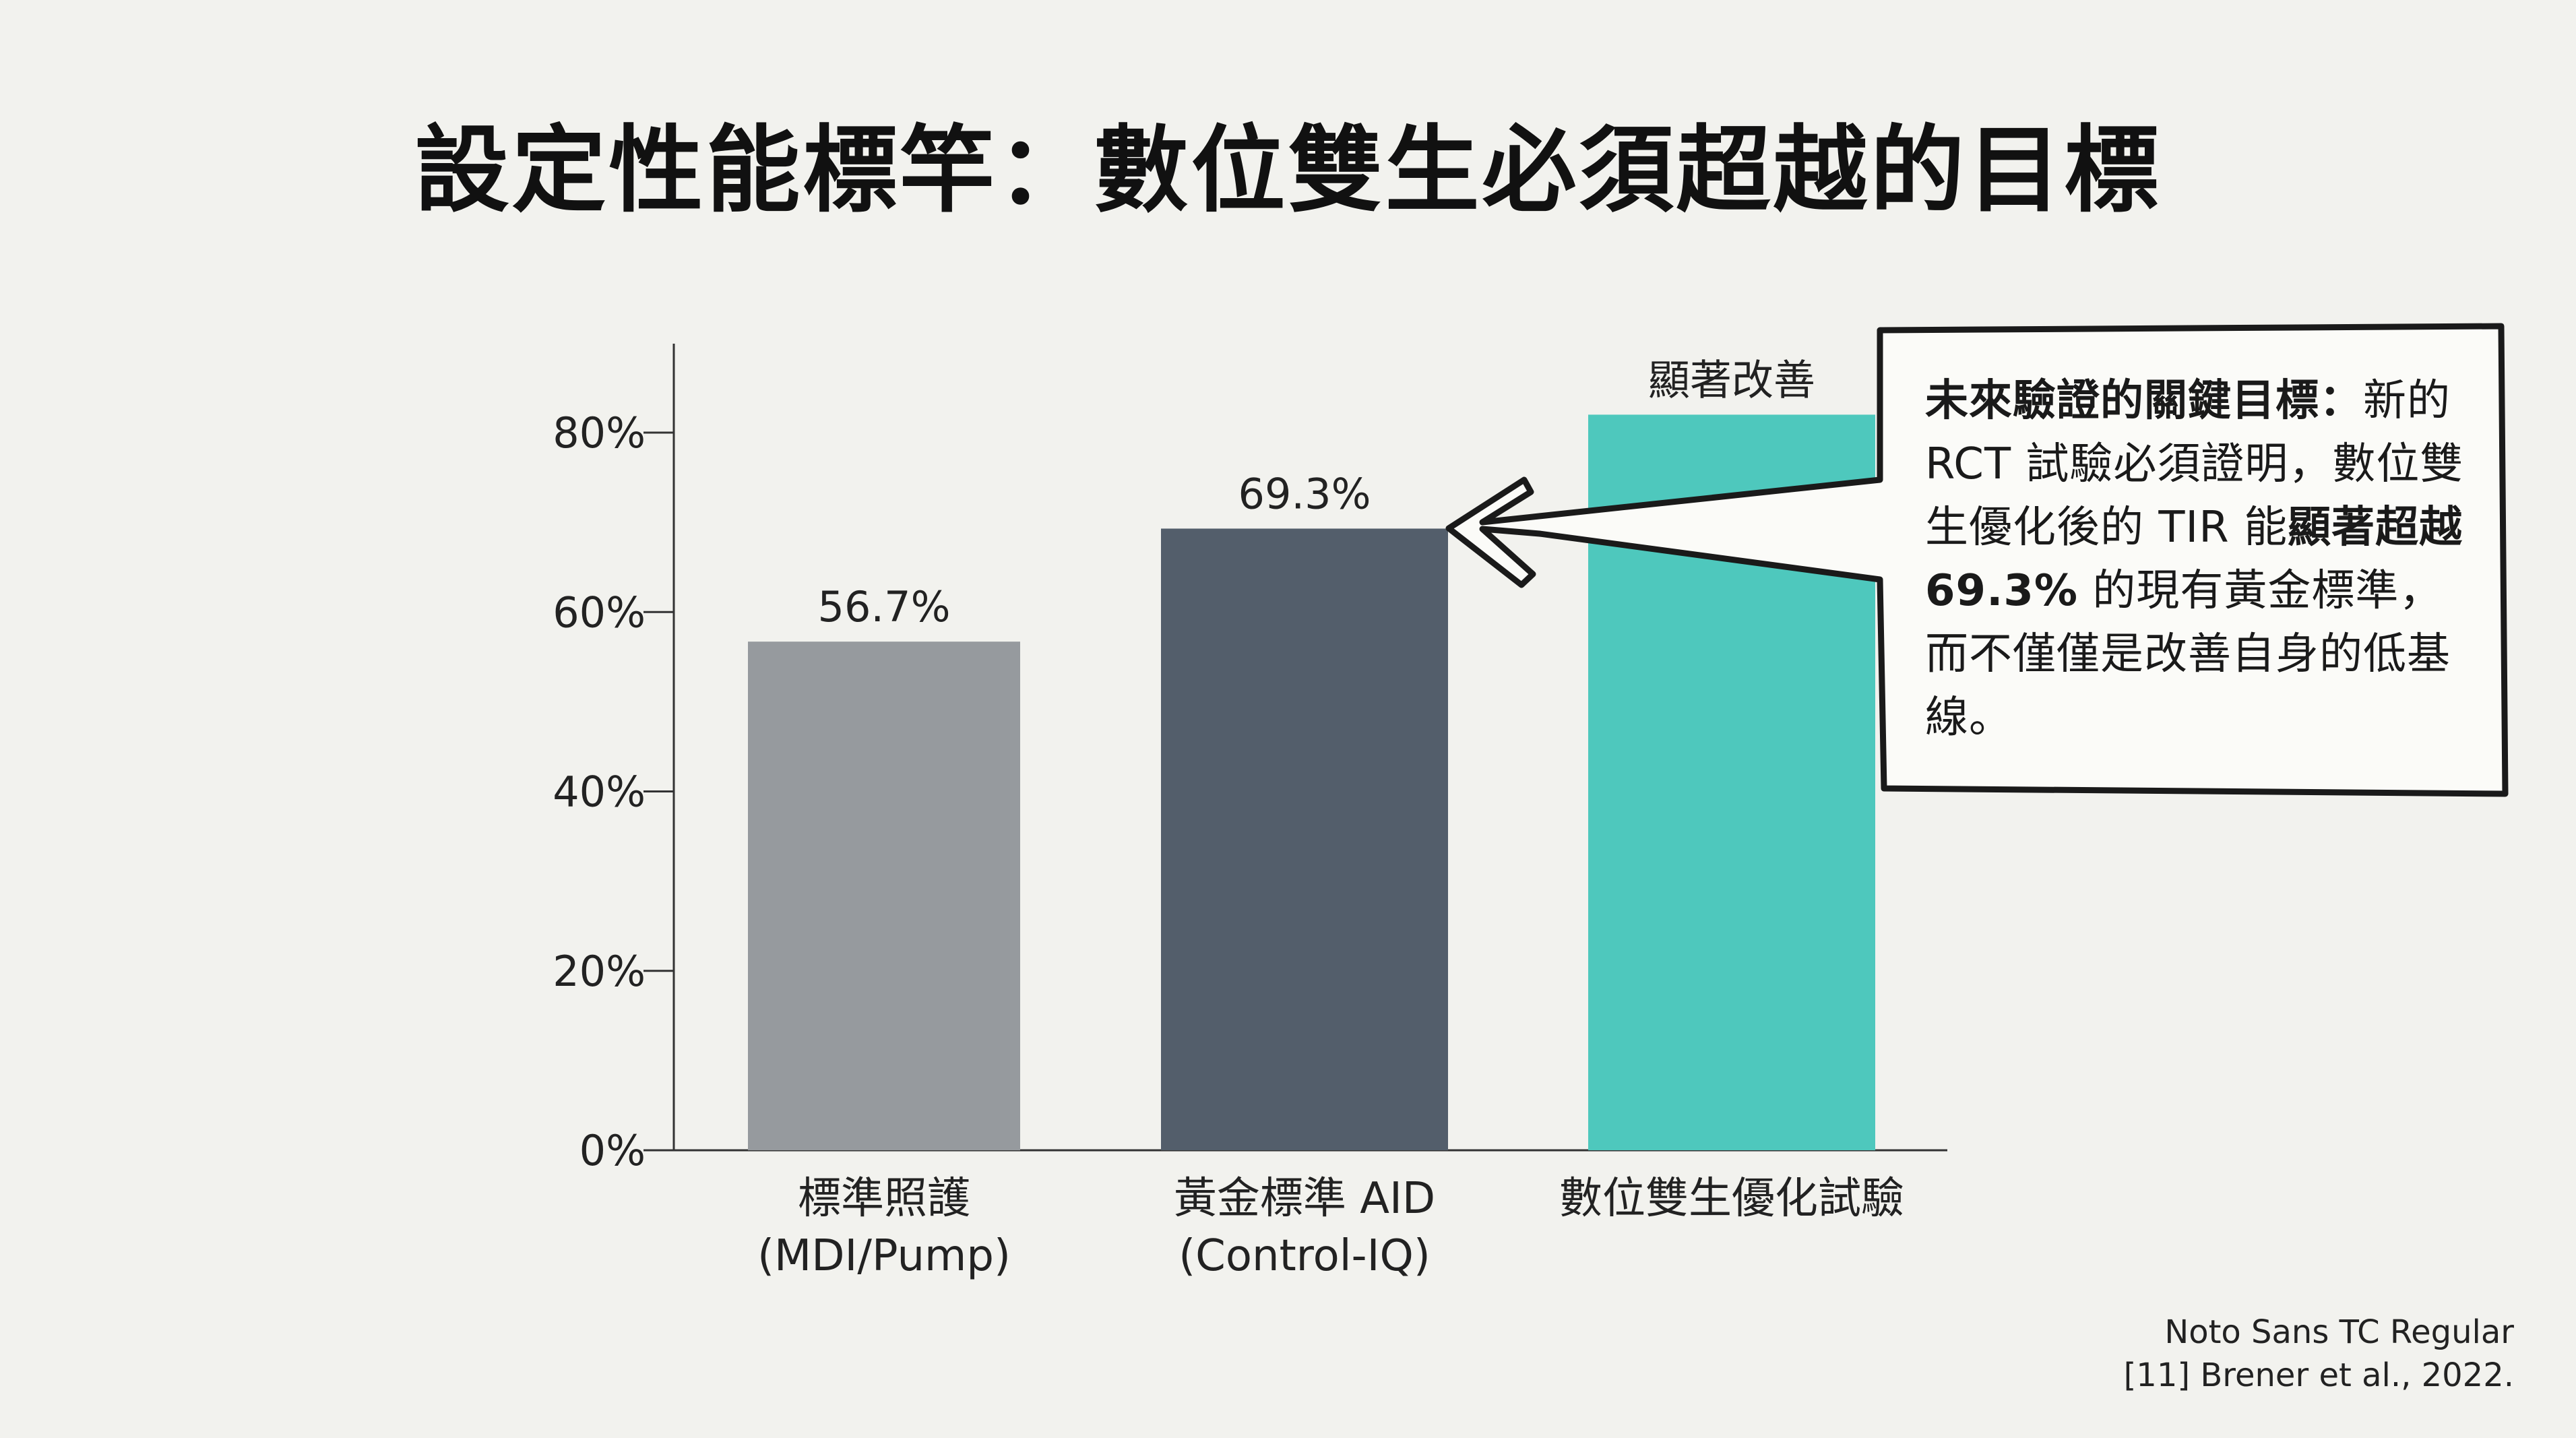 Image resolution: width=2576 pixels, height=1438 pixels. I want to click on callout-box, so click(1977, 560).